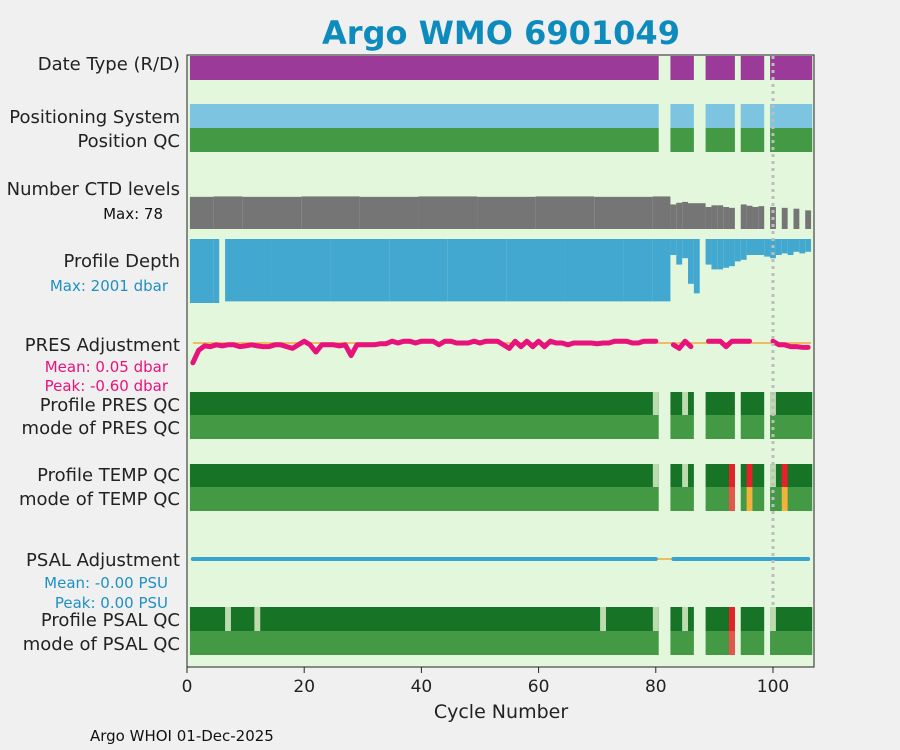 Image resolution: width=900 pixels, height=750 pixels. I want to click on x-tick-label-60: 60, so click(539, 687).